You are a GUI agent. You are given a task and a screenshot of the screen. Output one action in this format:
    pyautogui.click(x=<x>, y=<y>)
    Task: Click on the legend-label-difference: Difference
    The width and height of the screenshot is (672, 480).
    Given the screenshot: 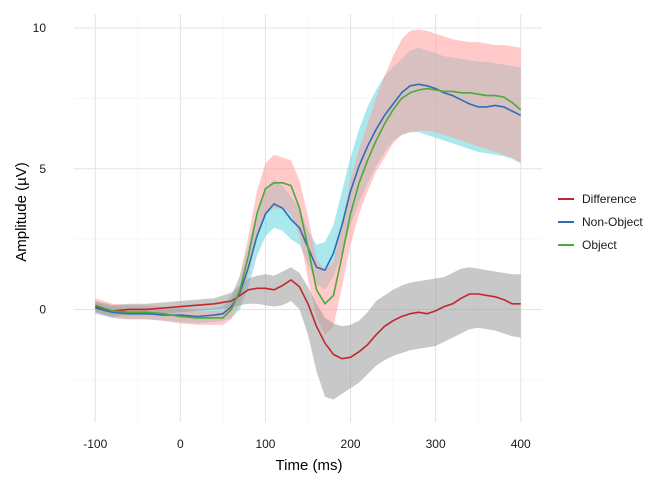 What is the action you would take?
    pyautogui.click(x=609, y=199)
    